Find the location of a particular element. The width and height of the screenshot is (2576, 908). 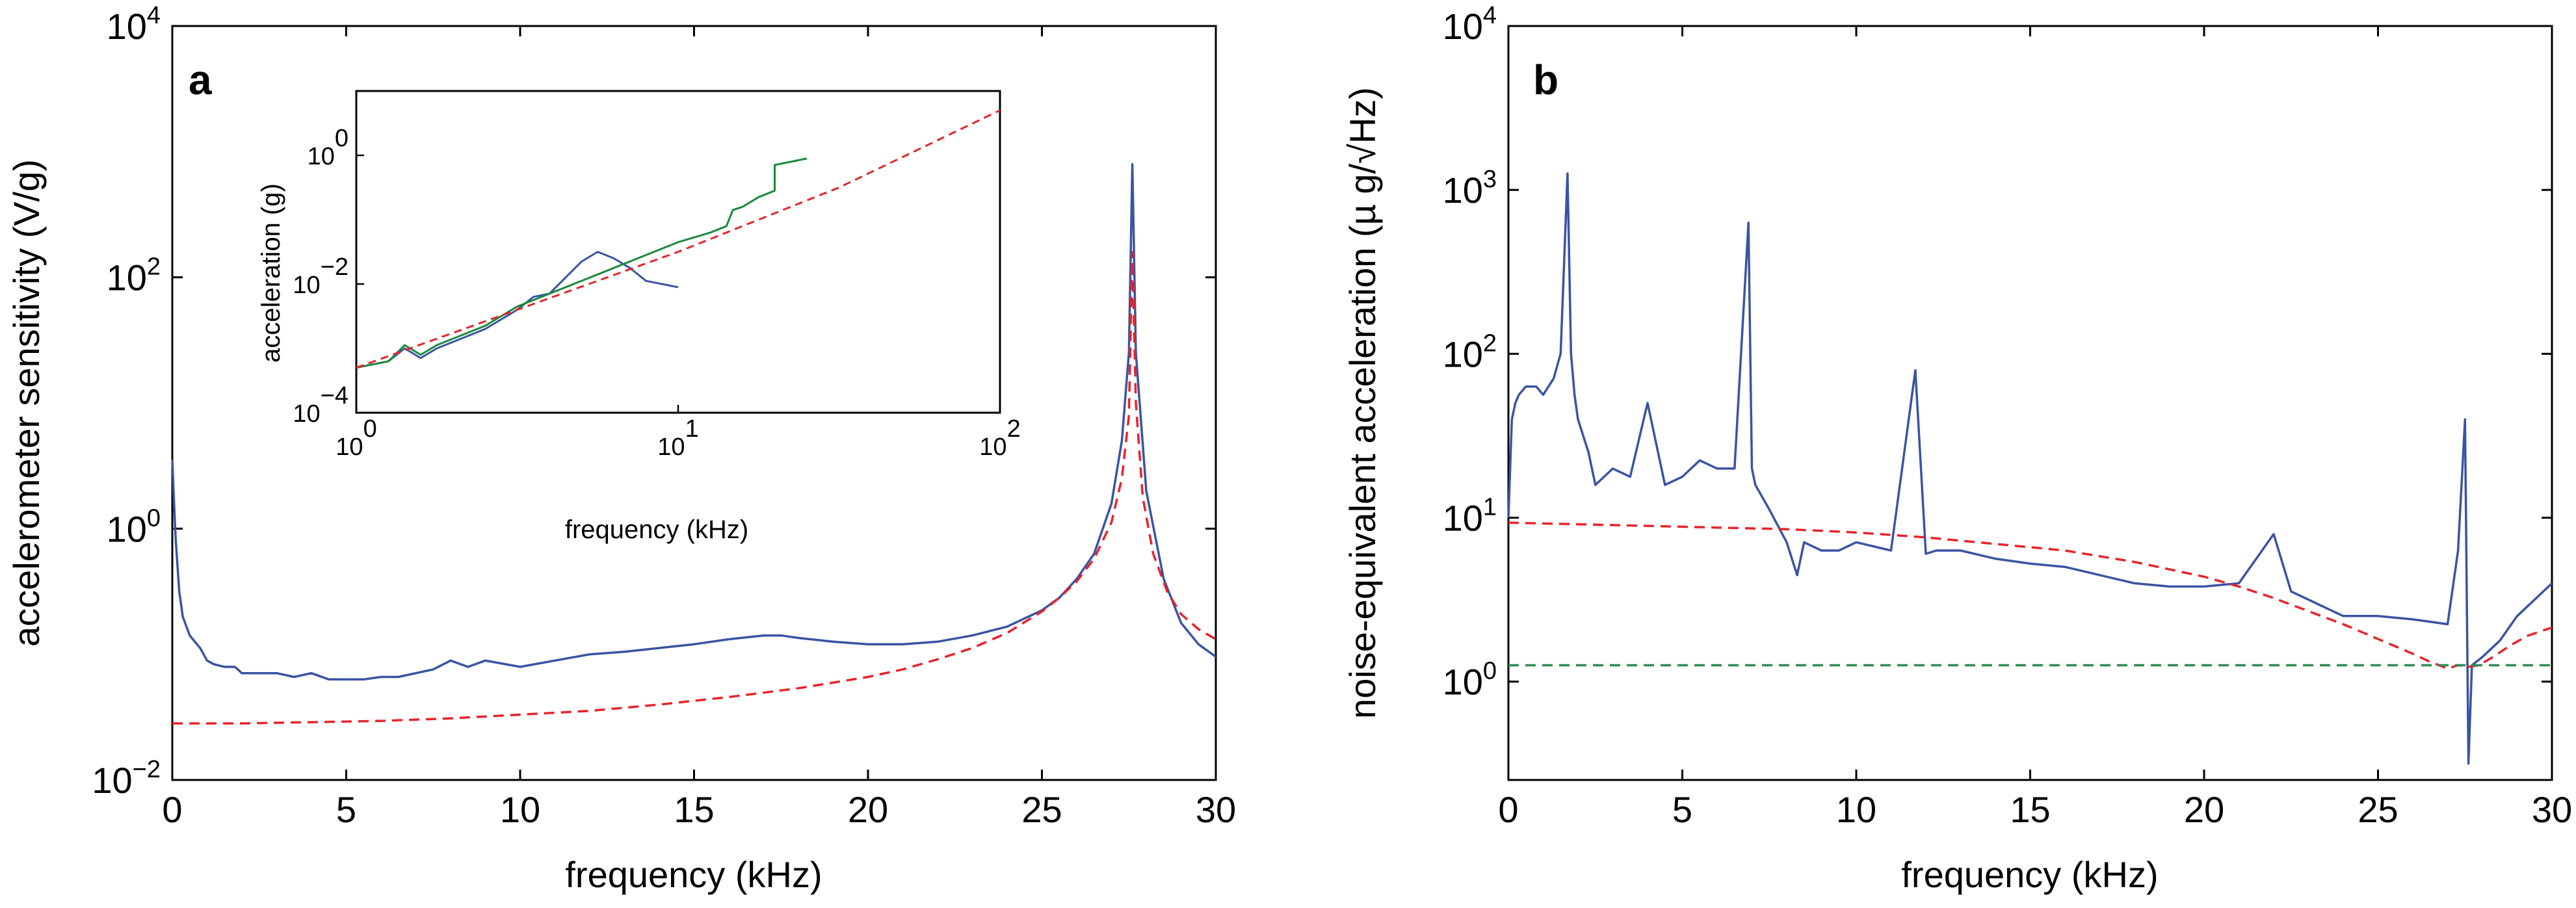

inset-x-tick-label: 10⁰ is located at coordinates (355, 438).